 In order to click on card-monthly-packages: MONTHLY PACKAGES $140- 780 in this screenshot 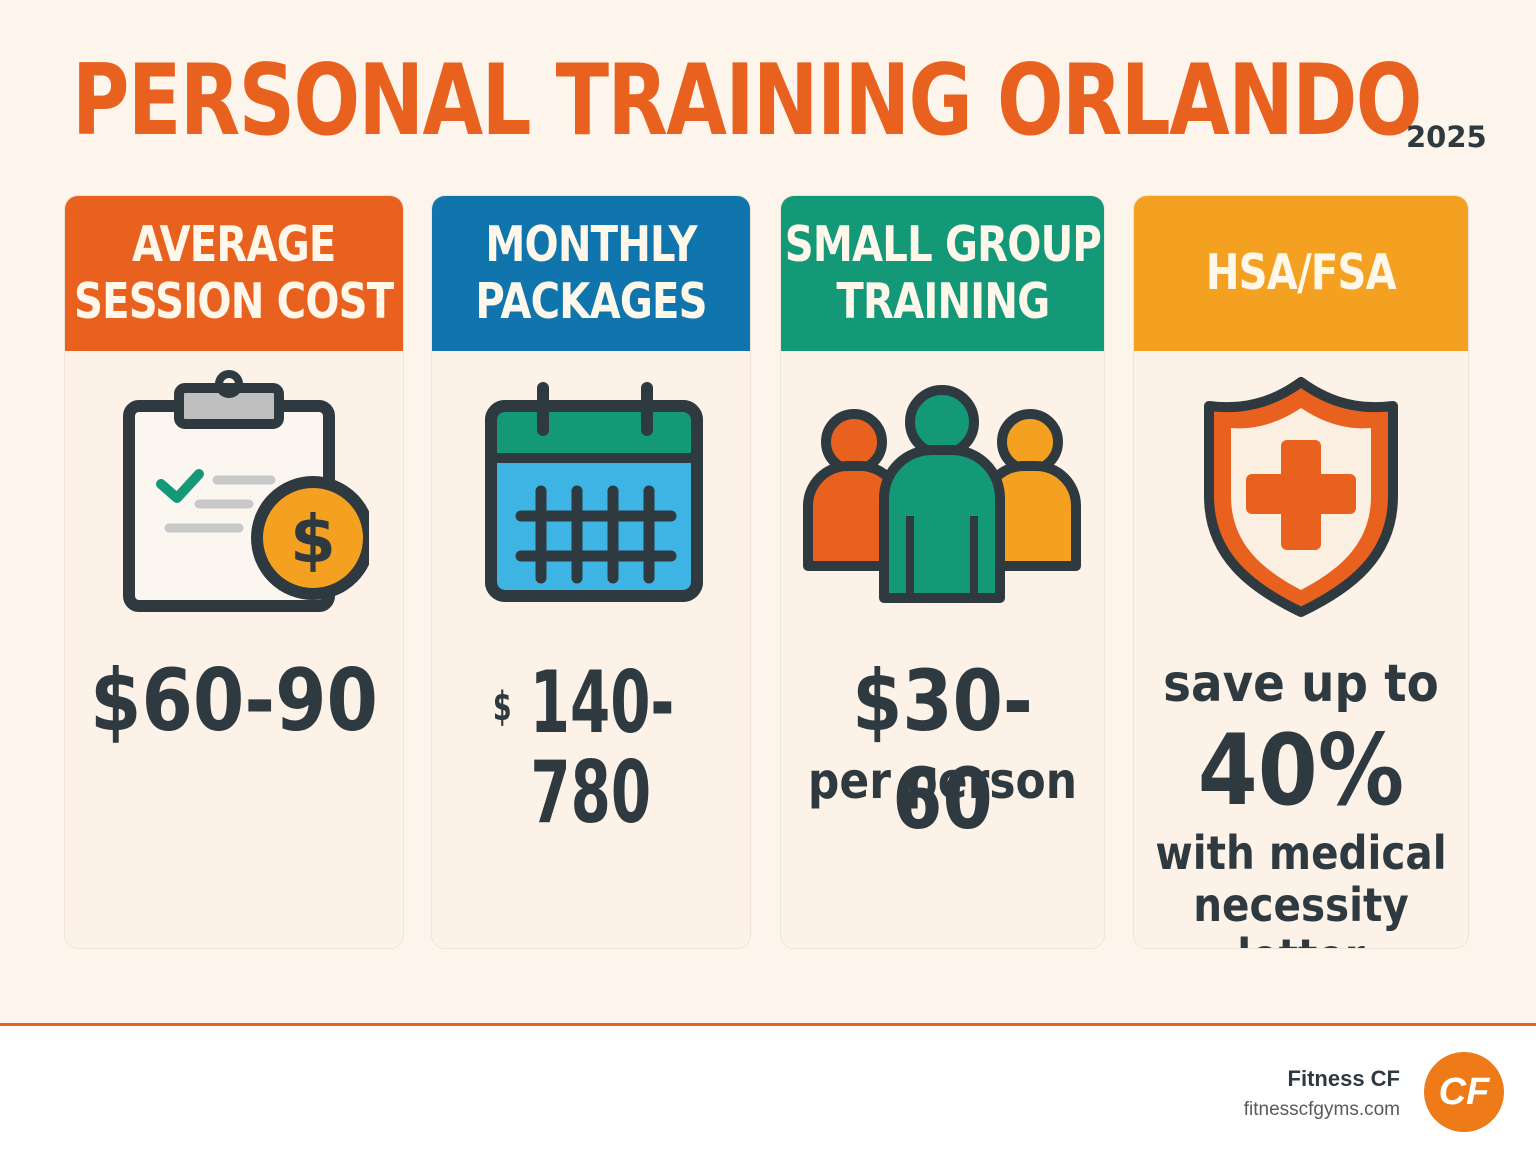, I will do `click(591, 572)`.